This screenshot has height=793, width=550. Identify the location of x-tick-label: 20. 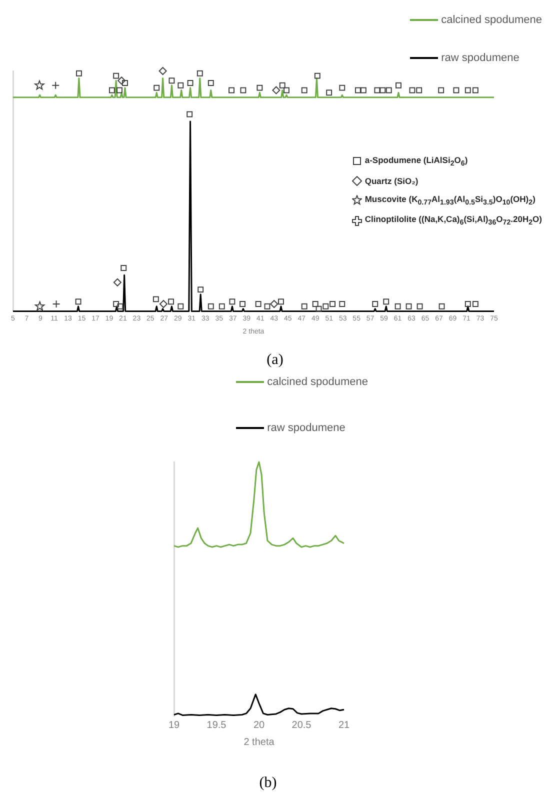
(259, 725).